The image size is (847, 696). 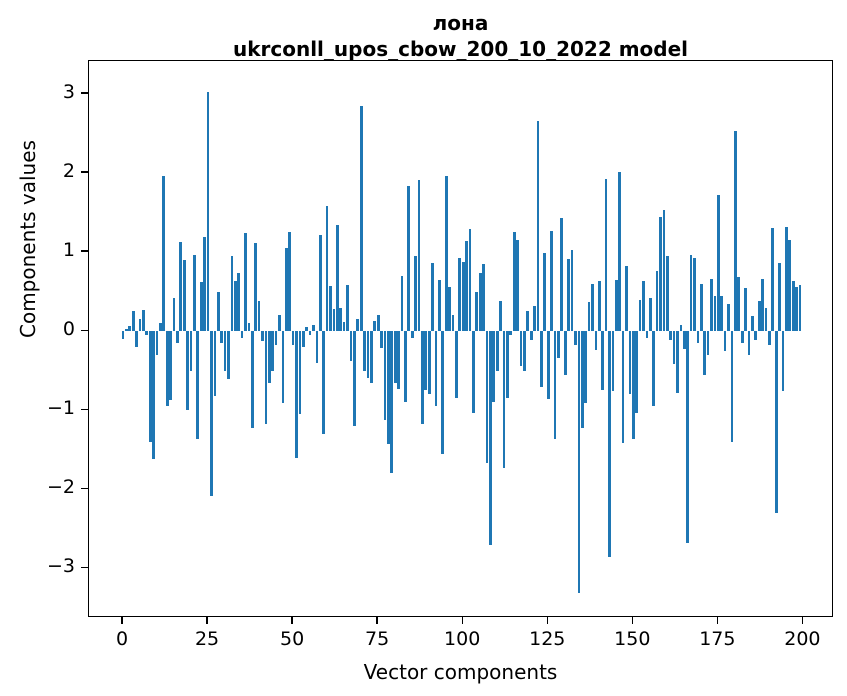 What do you see at coordinates (292, 639) in the screenshot?
I see `x-tick-label: 50` at bounding box center [292, 639].